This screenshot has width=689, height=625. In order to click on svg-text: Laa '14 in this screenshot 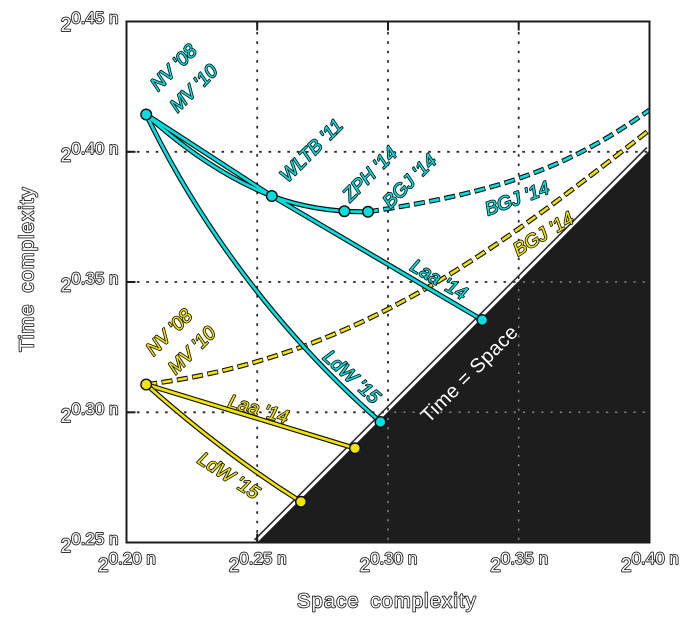, I will do `click(258, 409)`.